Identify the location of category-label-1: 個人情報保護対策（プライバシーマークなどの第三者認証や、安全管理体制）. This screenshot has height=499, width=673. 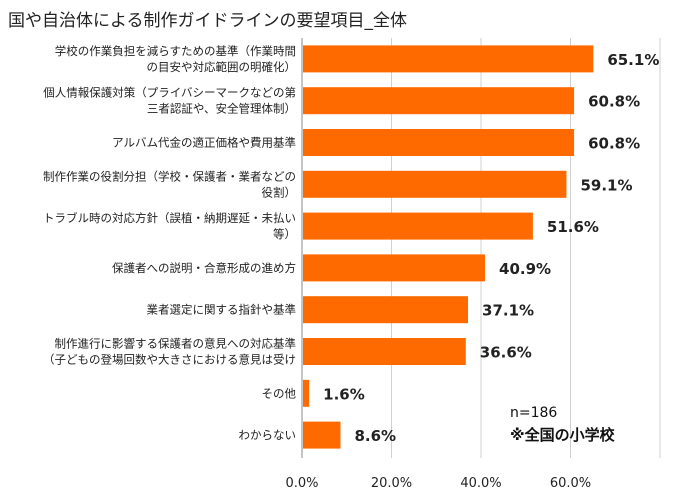
(169, 101).